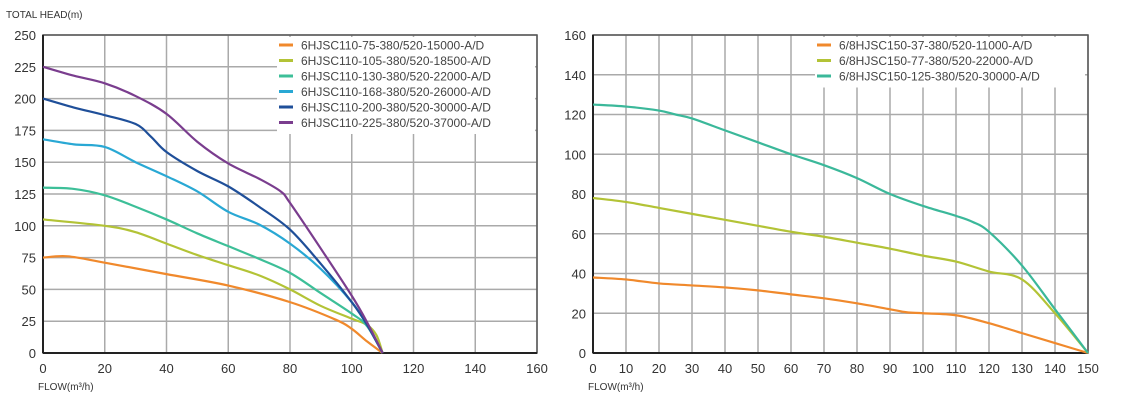  Describe the element at coordinates (25, 99) in the screenshot. I see `y-tick-label: 200` at that location.